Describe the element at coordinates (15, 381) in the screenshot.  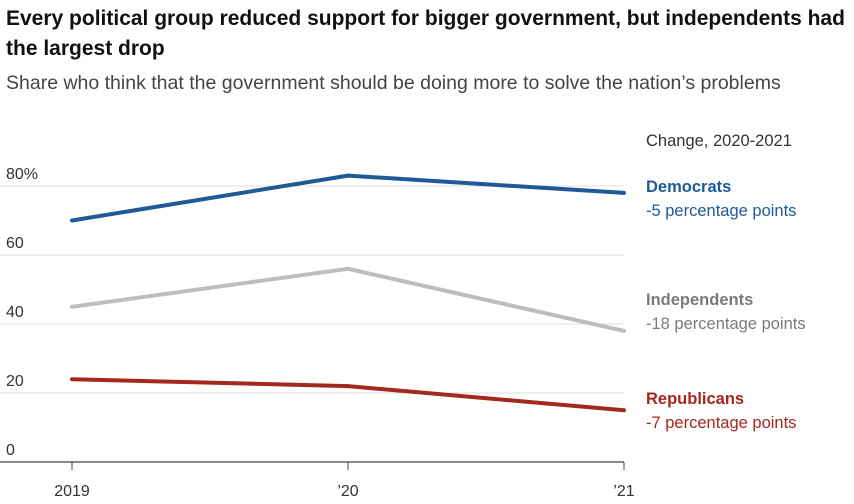
I see `y-tick-label: 20` at that location.